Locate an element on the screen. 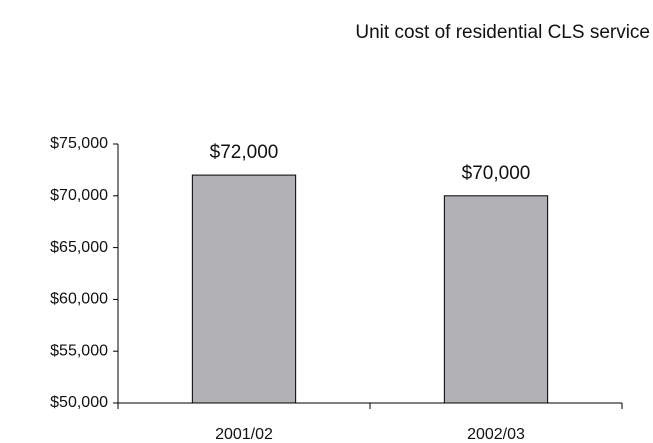 This screenshot has height=443, width=653. data-label: $72,000 is located at coordinates (244, 152).